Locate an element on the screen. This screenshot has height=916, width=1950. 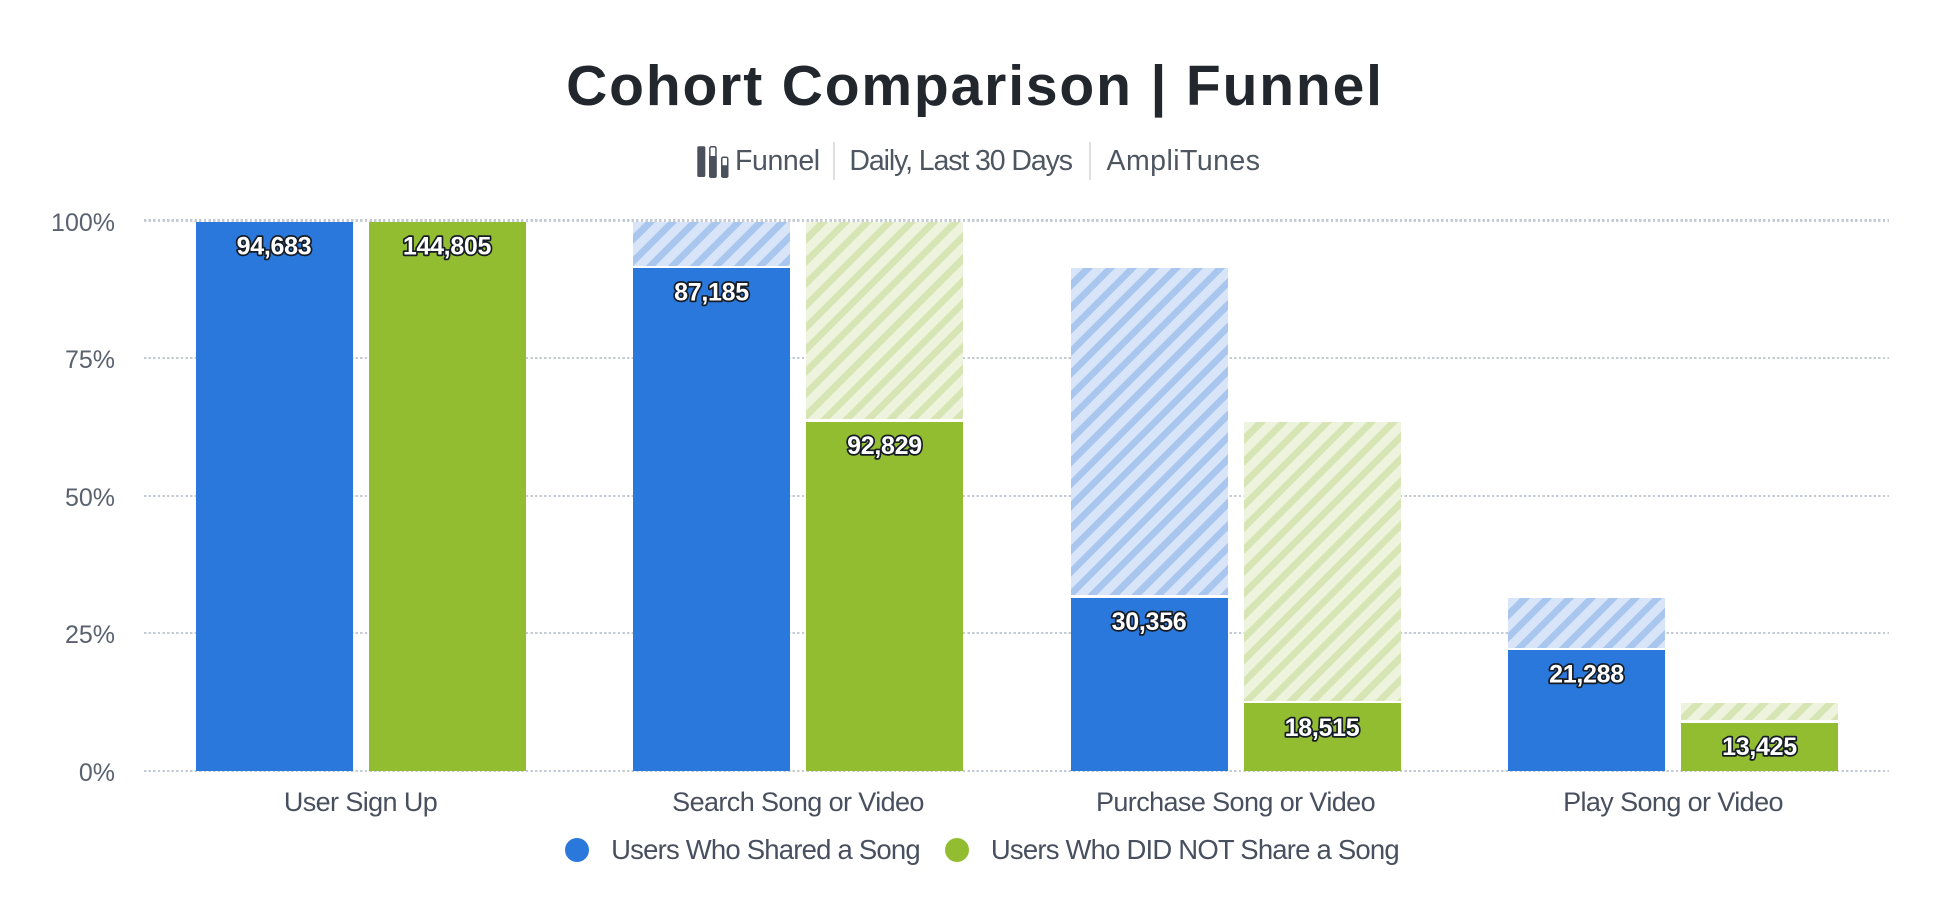
svg-text: 144,805 is located at coordinates (447, 247).